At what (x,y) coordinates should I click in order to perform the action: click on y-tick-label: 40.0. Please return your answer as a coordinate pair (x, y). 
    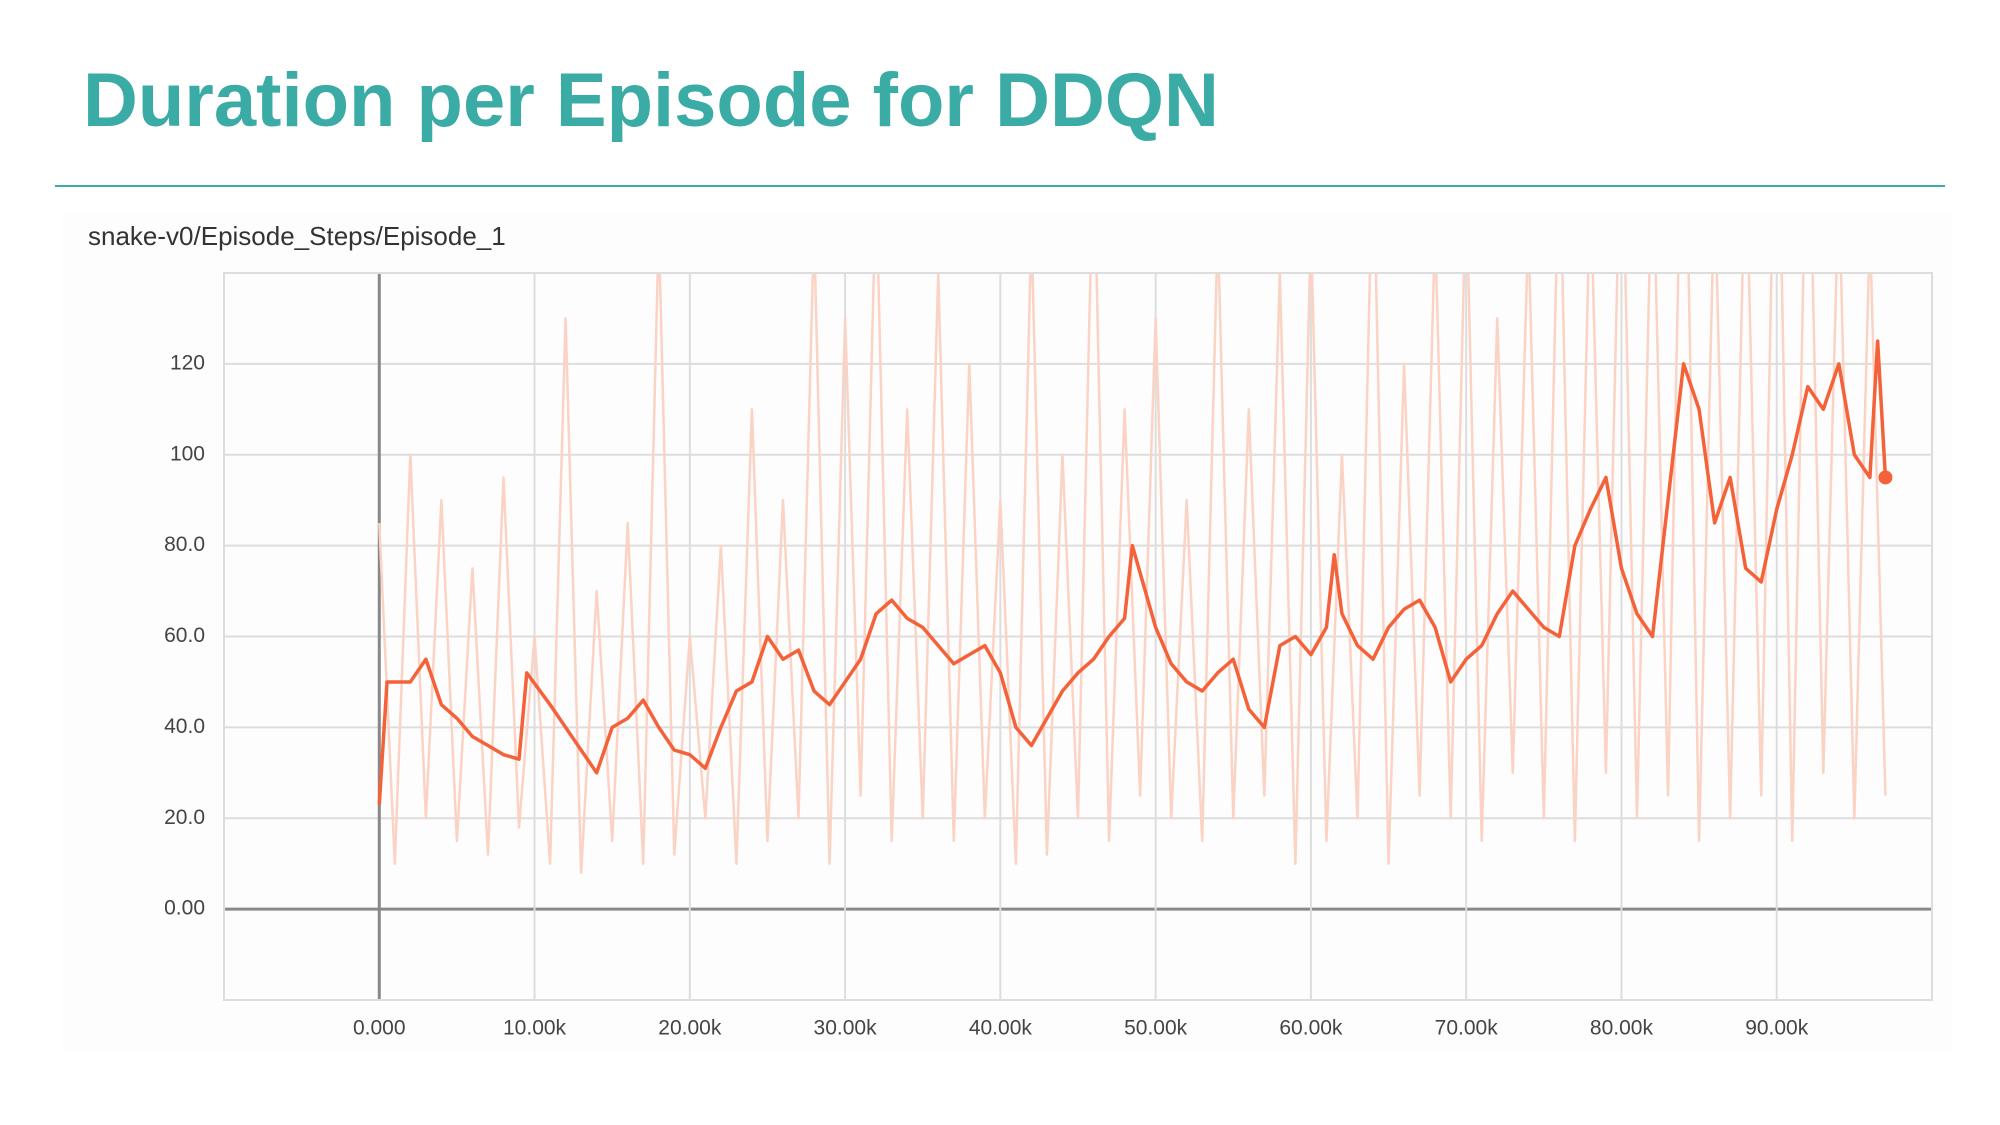
    Looking at the image, I should click on (184, 726).